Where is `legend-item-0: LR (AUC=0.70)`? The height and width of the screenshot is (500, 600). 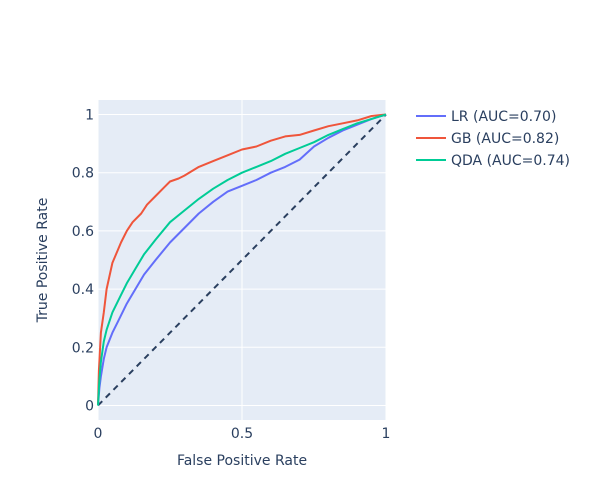 legend-item-0: LR (AUC=0.70) is located at coordinates (486, 117).